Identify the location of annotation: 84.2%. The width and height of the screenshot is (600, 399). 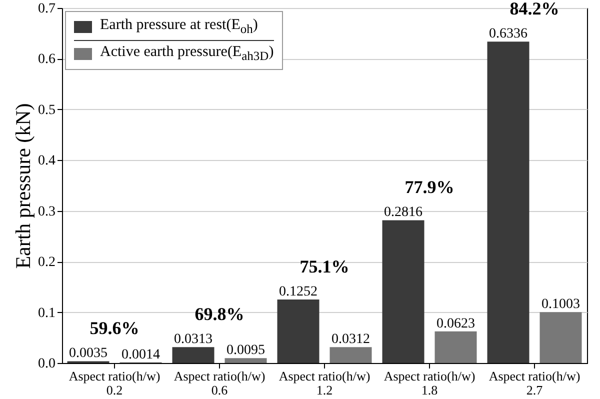
(535, 9).